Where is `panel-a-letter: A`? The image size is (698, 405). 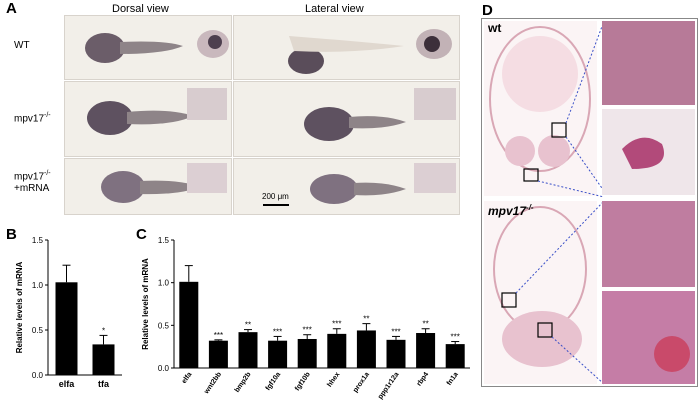 panel-a-letter: A is located at coordinates (11, 8).